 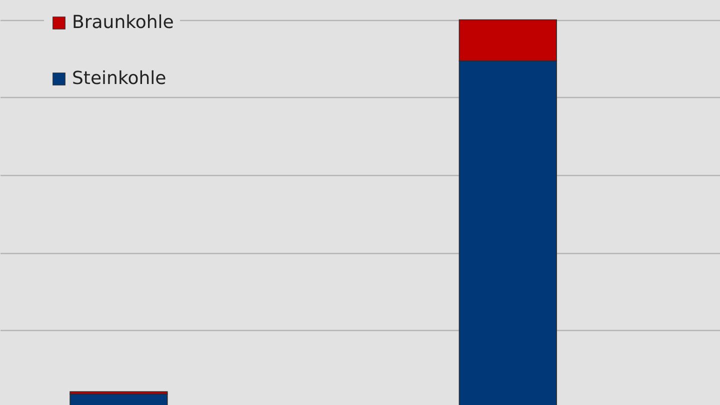 I want to click on legend-label: Braunkohle, so click(x=123, y=22).